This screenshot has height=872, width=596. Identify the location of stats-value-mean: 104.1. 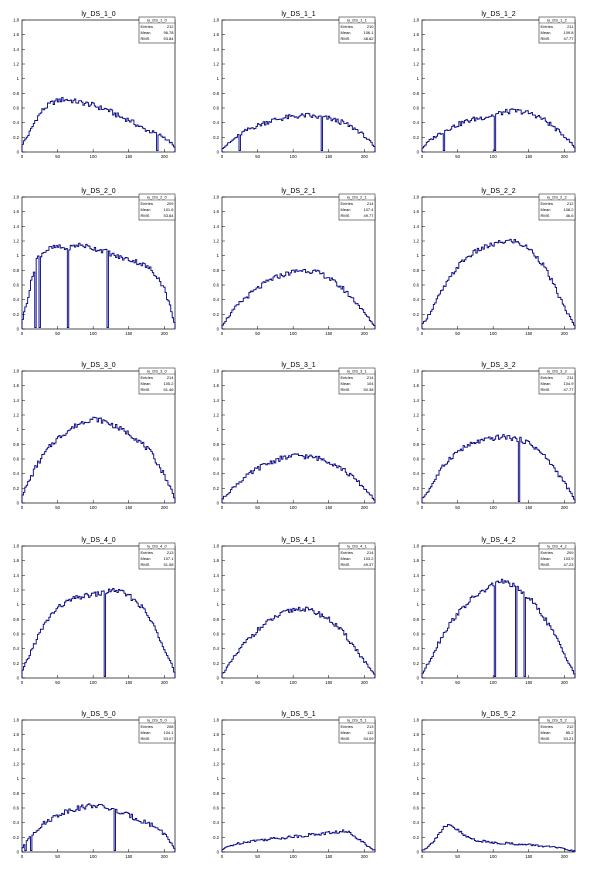
(168, 732).